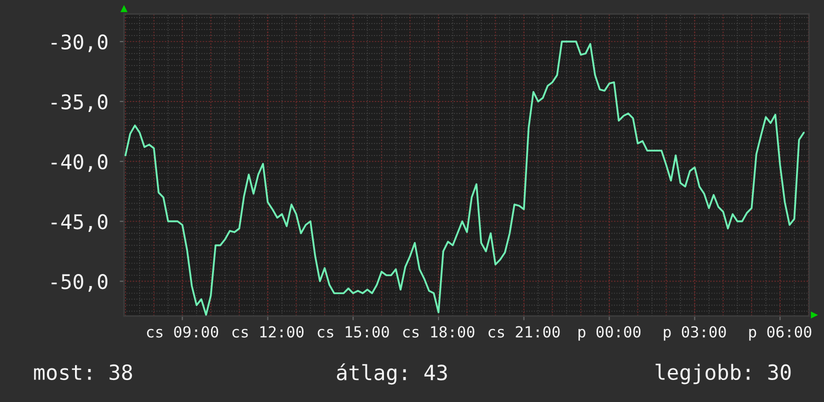 The width and height of the screenshot is (824, 402). I want to click on x-tick-label: p 03:00, so click(695, 333).